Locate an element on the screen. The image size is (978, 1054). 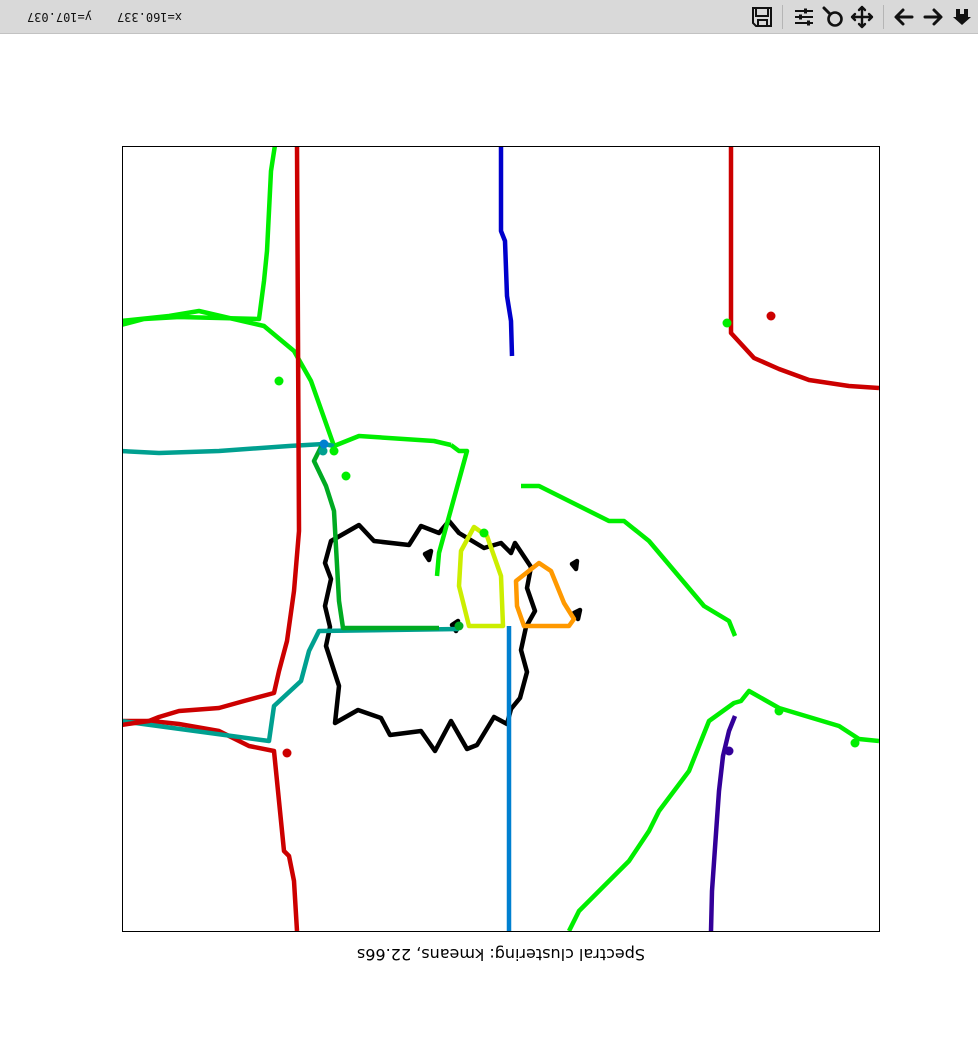
contour-boundary-darkgreen is located at coordinates (375, 535).